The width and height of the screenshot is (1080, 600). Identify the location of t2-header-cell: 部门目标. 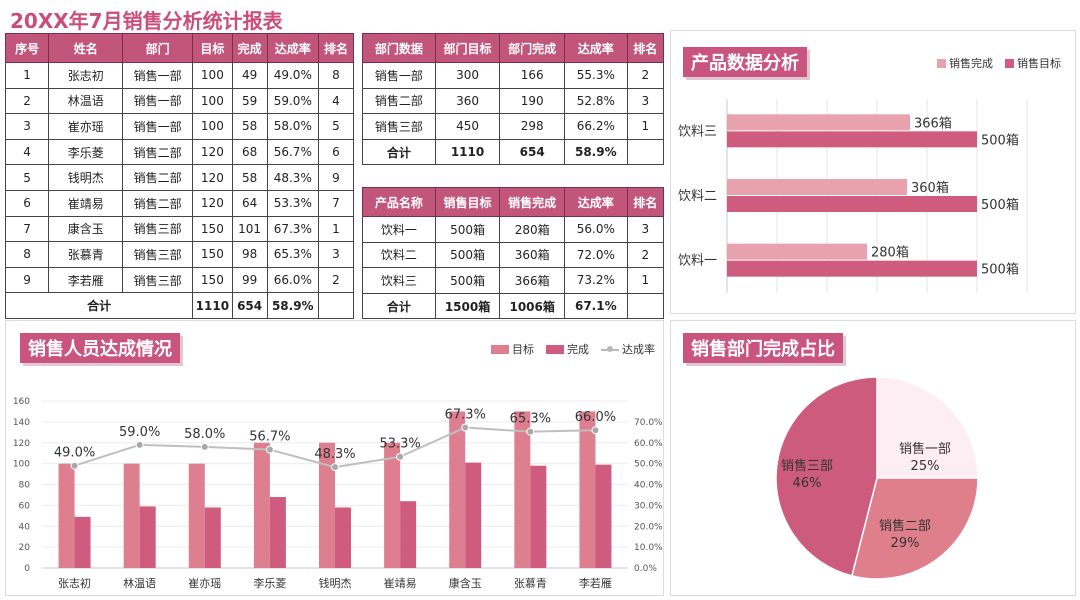
(467, 48).